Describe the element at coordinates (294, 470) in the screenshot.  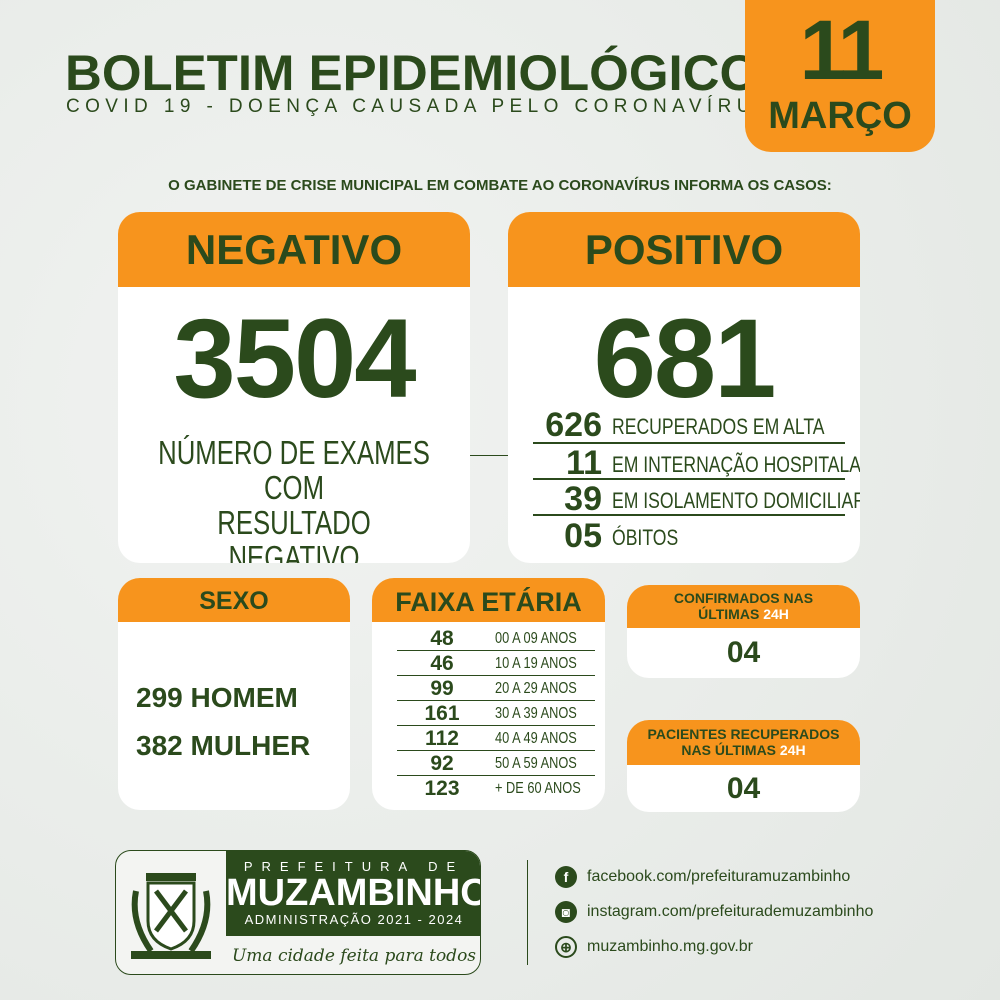
I see `negativo-desc-1: NÚMERO DE EXAMES COM` at that location.